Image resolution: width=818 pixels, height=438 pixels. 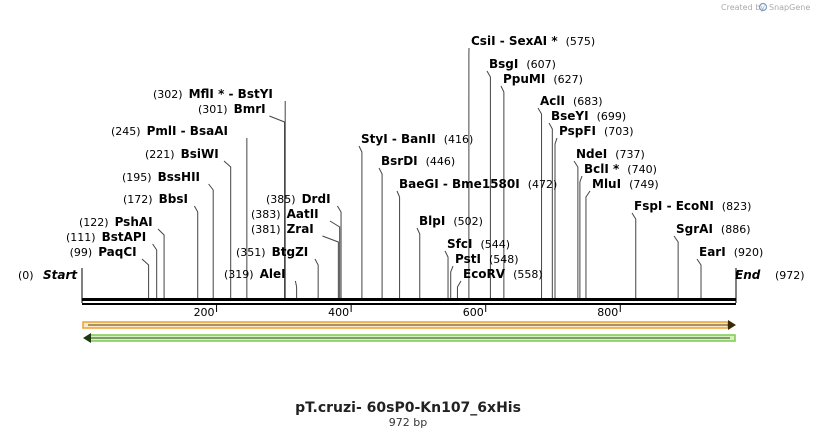 I want to click on site-position: (195), so click(x=137, y=177).